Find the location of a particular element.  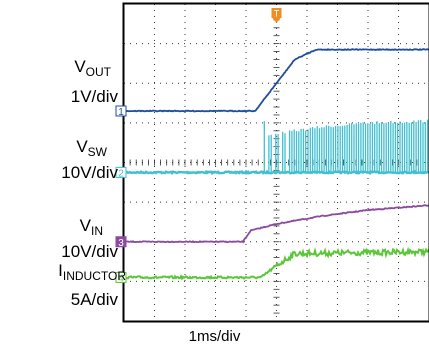

time-scale-label: 1ms/div is located at coordinates (214, 336).